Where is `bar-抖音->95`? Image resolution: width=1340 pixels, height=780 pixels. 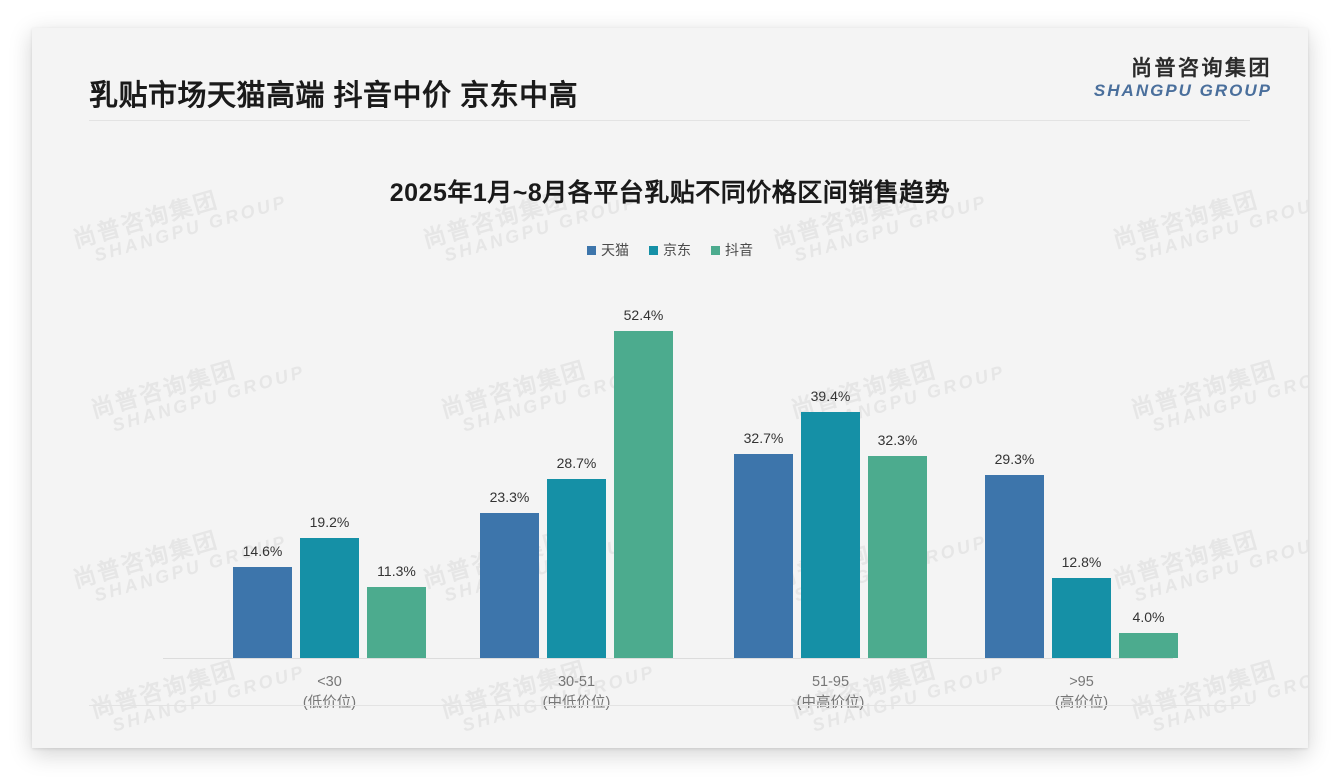
bar-抖音->95 is located at coordinates (1148, 645).